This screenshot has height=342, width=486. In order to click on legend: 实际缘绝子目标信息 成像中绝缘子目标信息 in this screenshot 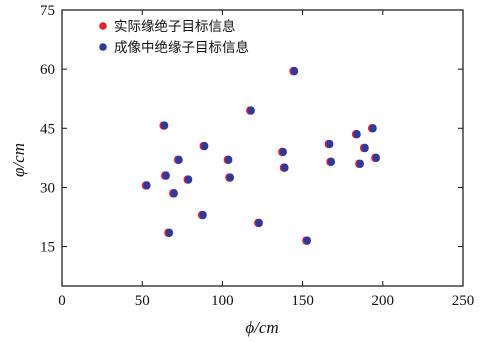, I will do `click(174, 37)`.